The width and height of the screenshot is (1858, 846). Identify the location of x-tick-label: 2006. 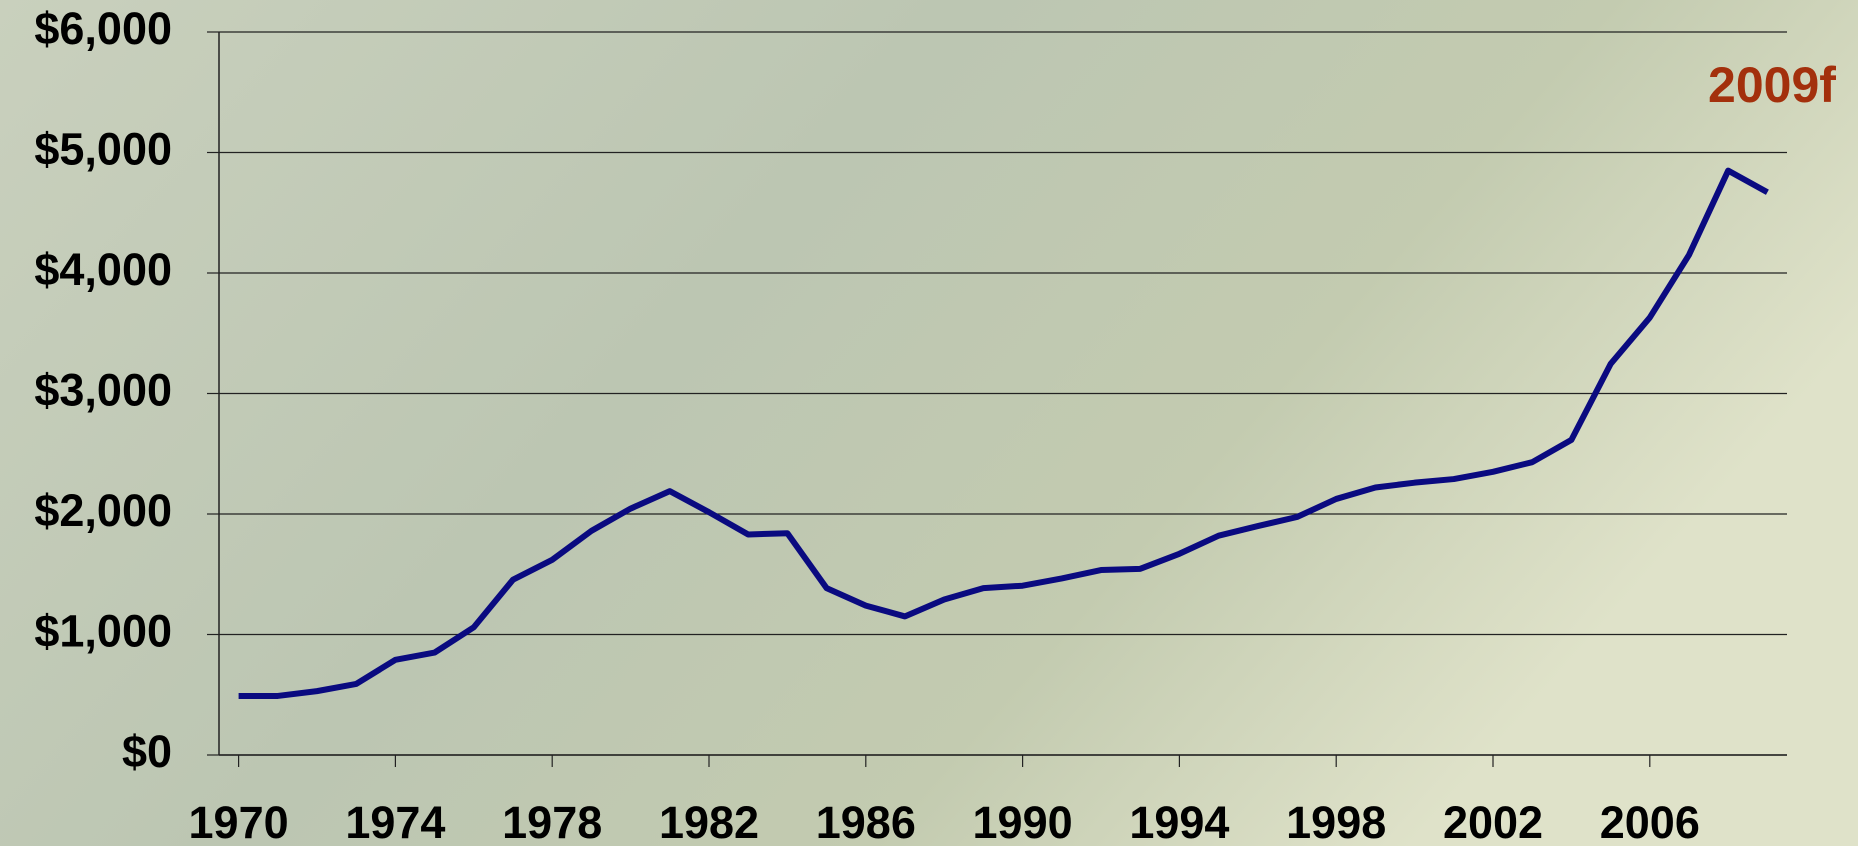
(1650, 821).